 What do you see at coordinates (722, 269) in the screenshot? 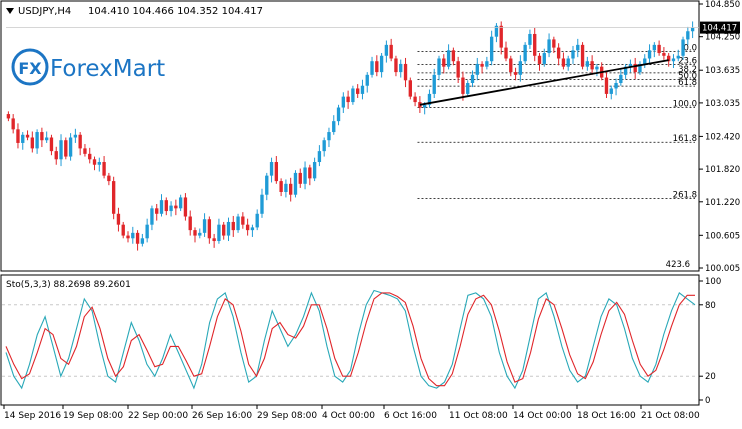
I see `price-tick-label: 100.005` at bounding box center [722, 269].